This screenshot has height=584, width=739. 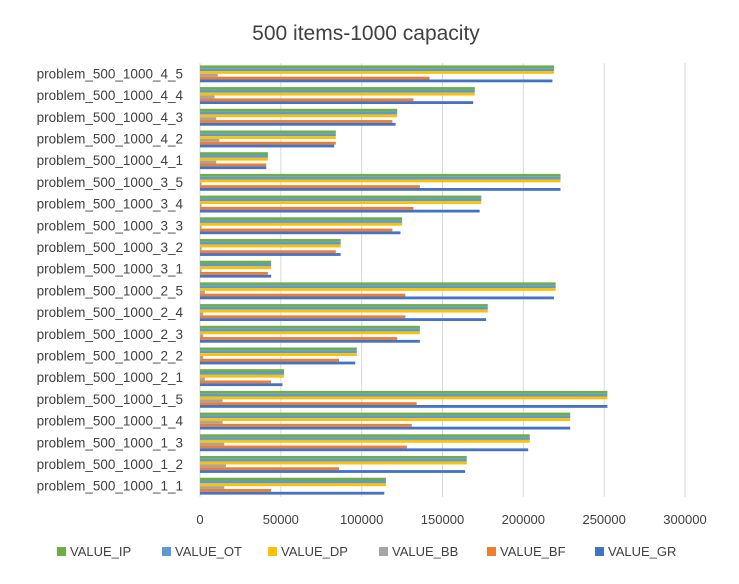 I want to click on category-label: problem_500_1000_3_2, so click(x=110, y=247).